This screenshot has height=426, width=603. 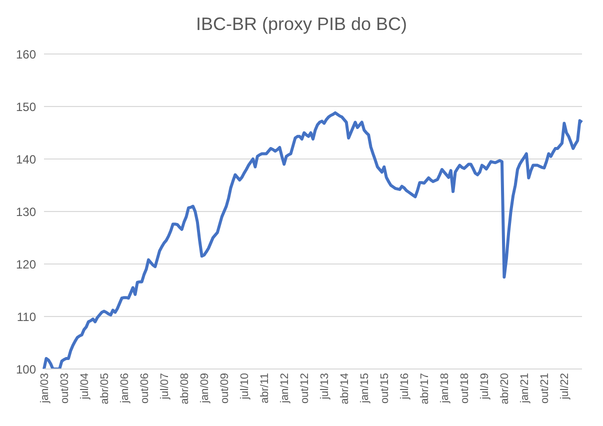 I want to click on x-tick-label: out/09, so click(x=224, y=388).